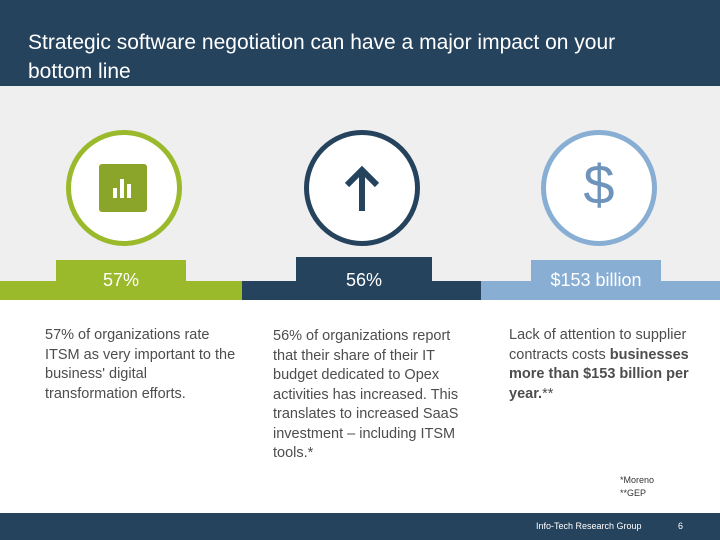  Describe the element at coordinates (360, 526) in the screenshot. I see `slide-footer: Info-Tech Research Group 6` at that location.